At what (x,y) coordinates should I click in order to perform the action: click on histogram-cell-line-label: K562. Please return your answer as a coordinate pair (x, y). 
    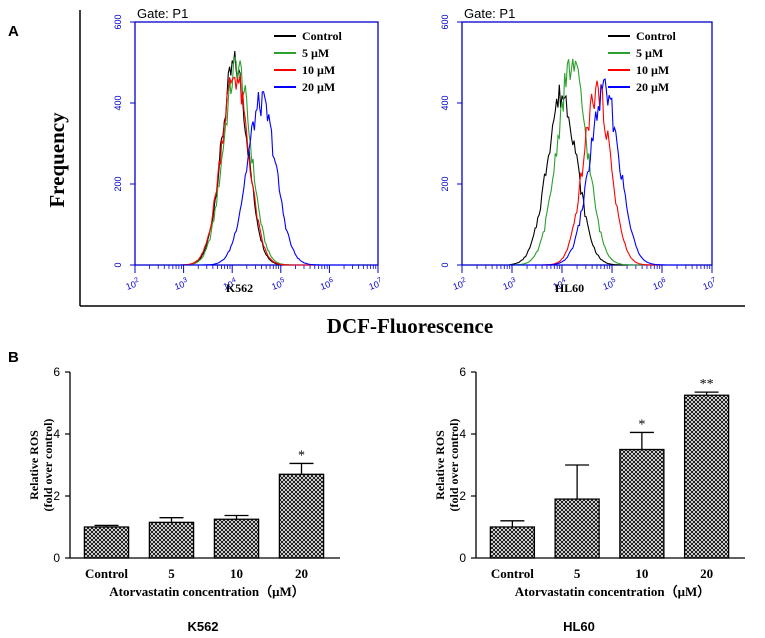
    Looking at the image, I should click on (239, 288).